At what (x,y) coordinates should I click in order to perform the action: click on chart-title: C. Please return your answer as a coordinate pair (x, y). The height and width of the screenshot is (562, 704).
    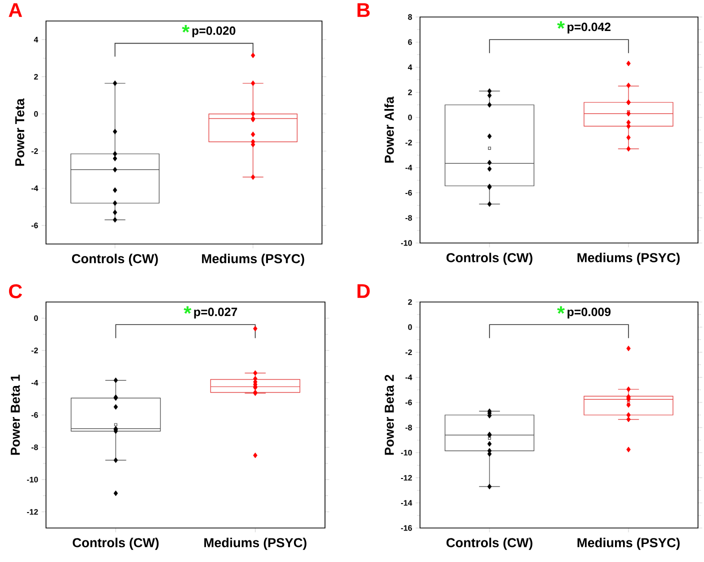
    Looking at the image, I should click on (15, 291).